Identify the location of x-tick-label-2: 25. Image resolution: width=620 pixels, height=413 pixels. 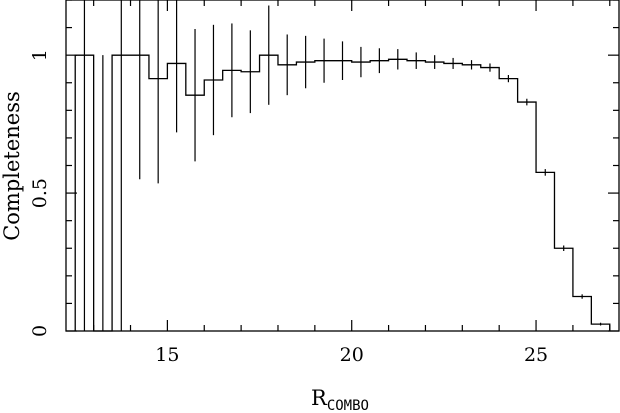
(536, 355).